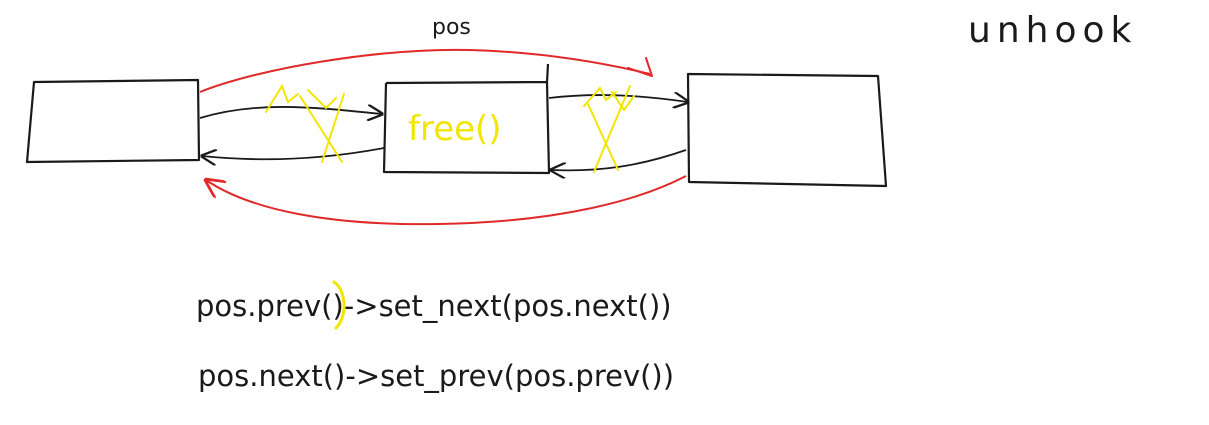  Describe the element at coordinates (339, 305) in the screenshot. I see `code-line-1-highlight` at that location.